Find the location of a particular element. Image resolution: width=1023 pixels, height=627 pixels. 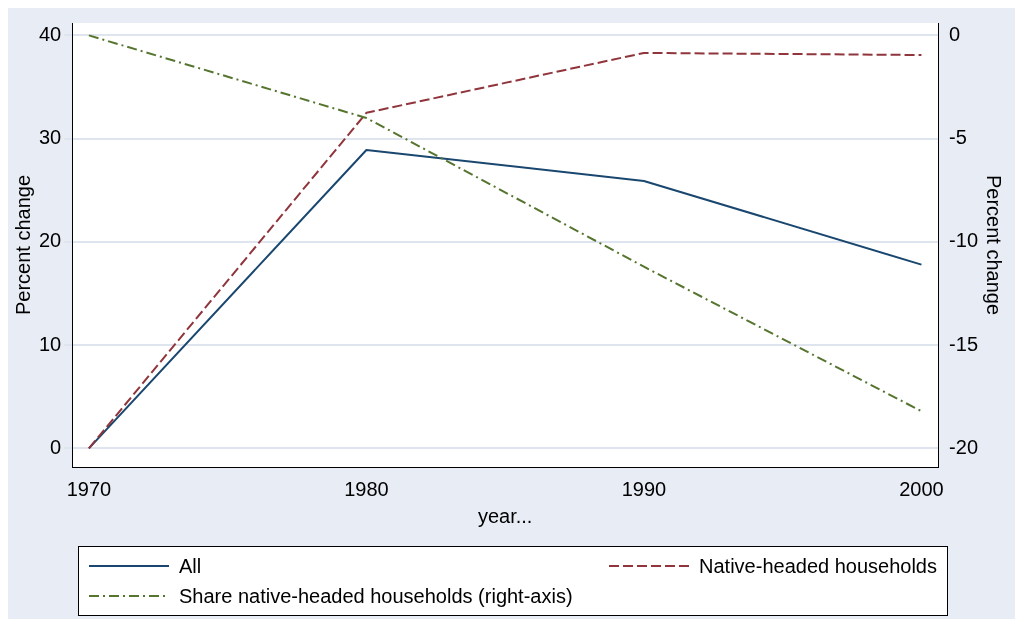

y2-tick-label: -10 is located at coordinates (963, 240).